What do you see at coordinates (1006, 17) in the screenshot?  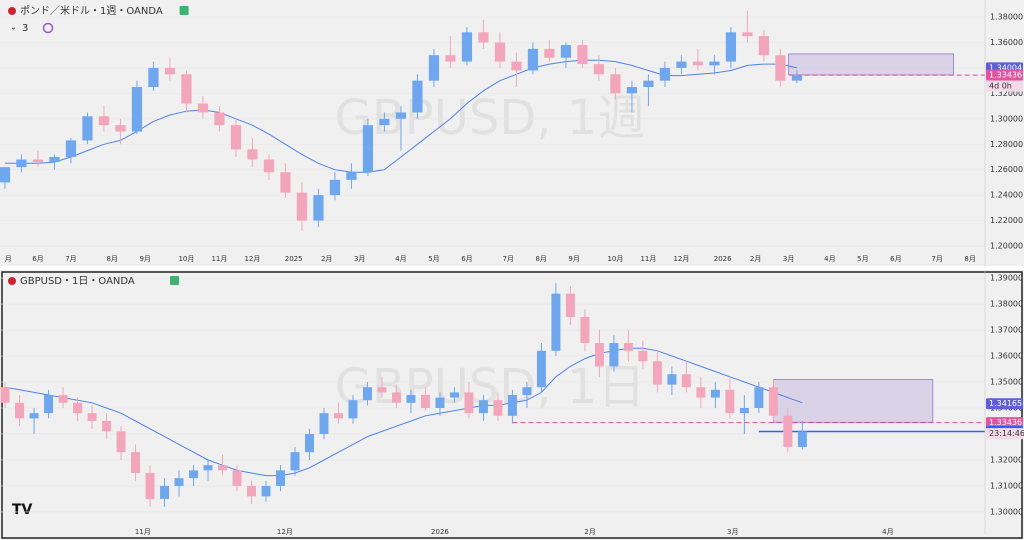 I see `y-tick-label: 1.38000` at bounding box center [1006, 17].